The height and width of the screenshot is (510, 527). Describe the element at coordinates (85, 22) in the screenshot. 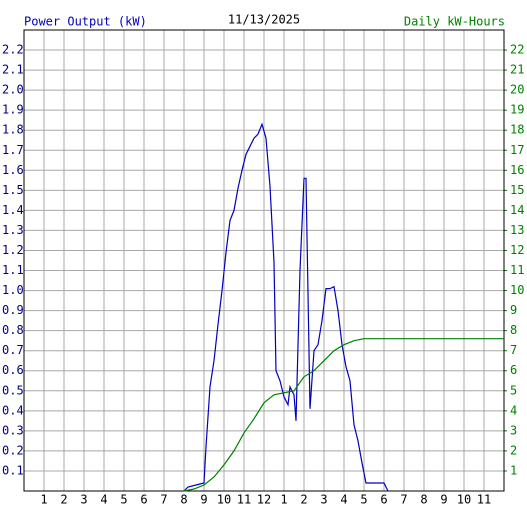

I see `y-axis-title: Power Output (kW)` at that location.